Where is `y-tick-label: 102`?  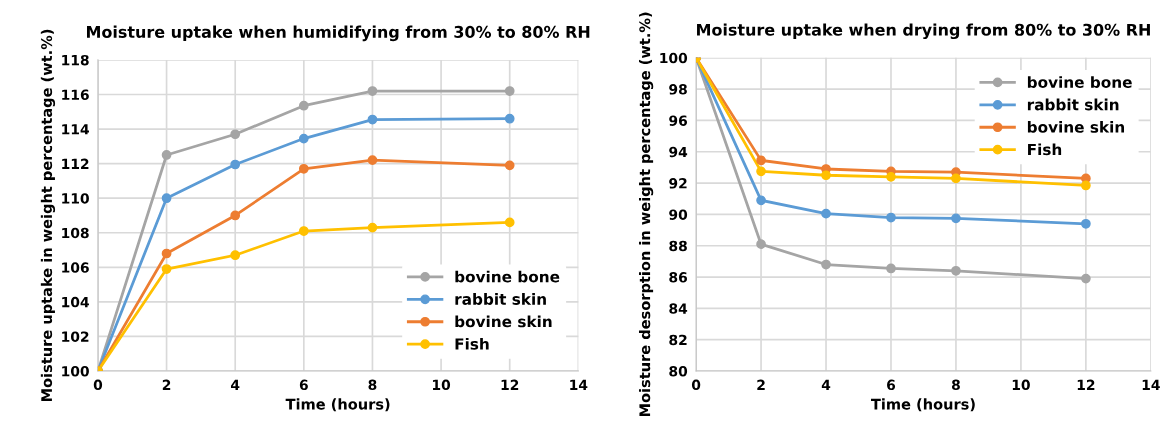 y-tick-label: 102 is located at coordinates (75, 336).